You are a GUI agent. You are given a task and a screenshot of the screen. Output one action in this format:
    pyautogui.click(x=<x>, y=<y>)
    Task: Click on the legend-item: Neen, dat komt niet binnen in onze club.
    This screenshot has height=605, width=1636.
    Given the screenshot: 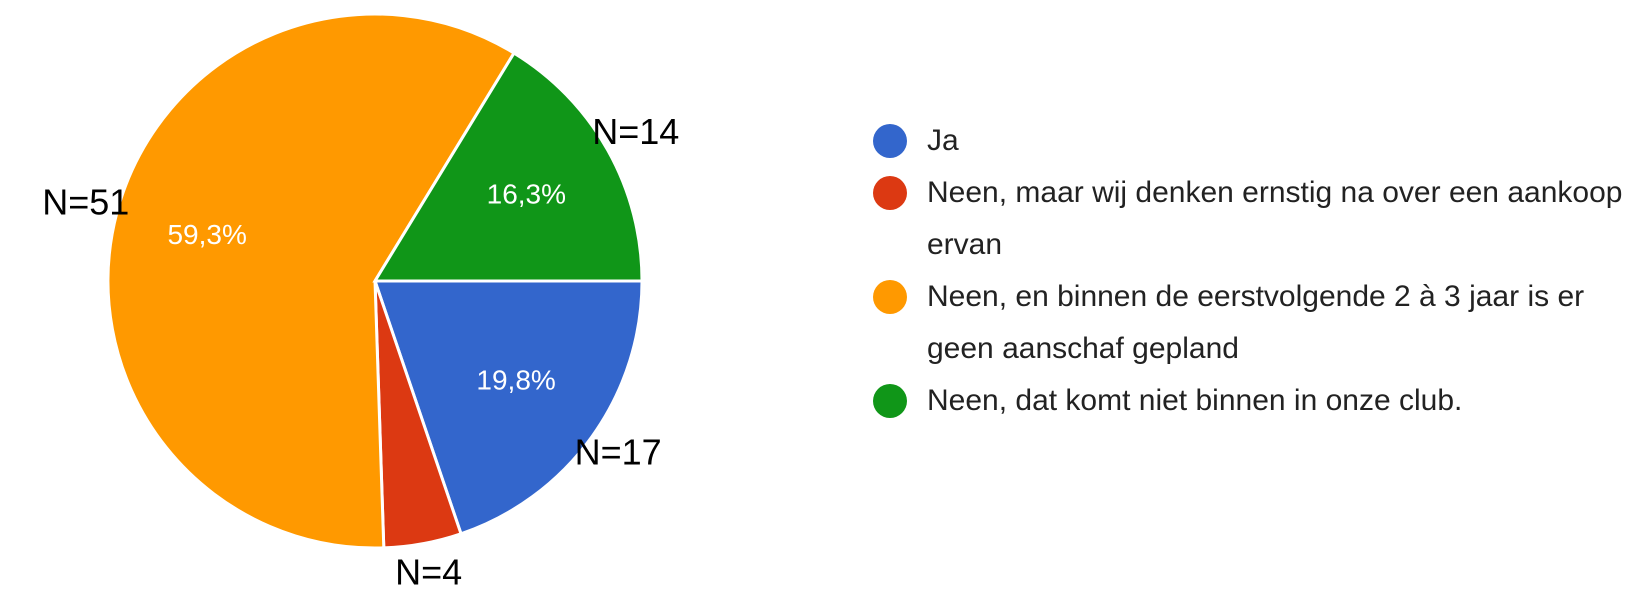 What is the action you would take?
    pyautogui.click(x=1251, y=401)
    